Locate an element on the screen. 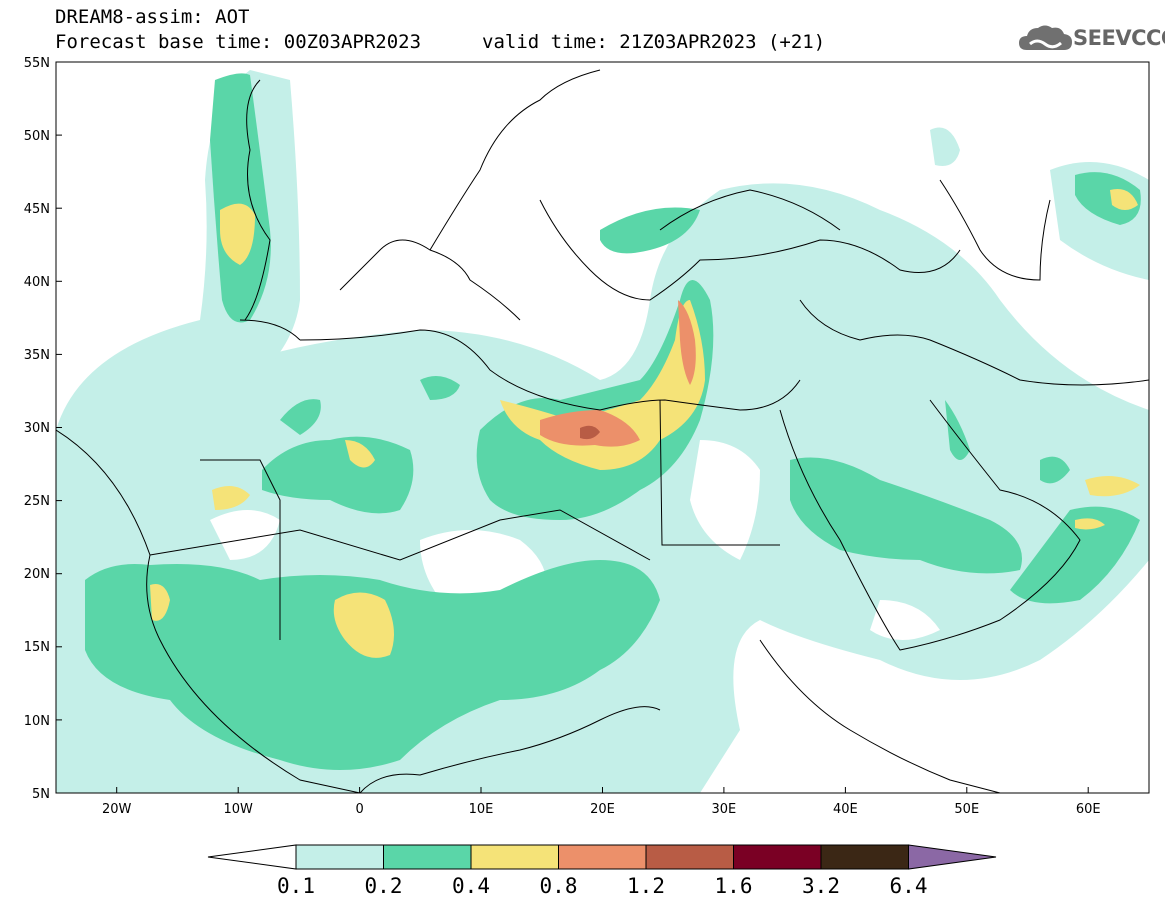 The image size is (1165, 905). cloud-icon is located at coordinates (1045, 37).